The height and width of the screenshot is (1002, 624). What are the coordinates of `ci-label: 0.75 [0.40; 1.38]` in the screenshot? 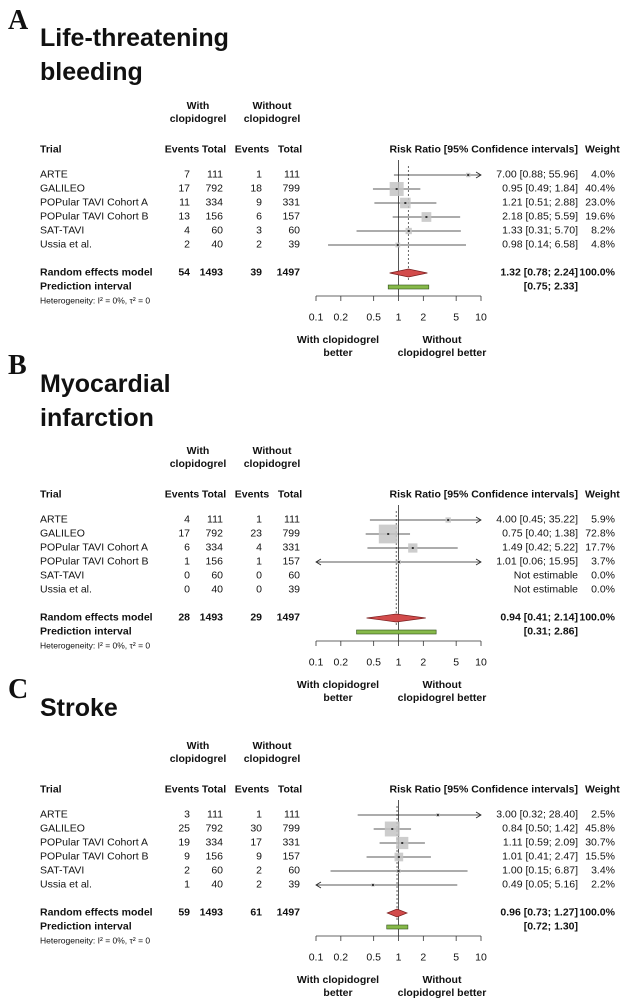 It's located at (540, 533).